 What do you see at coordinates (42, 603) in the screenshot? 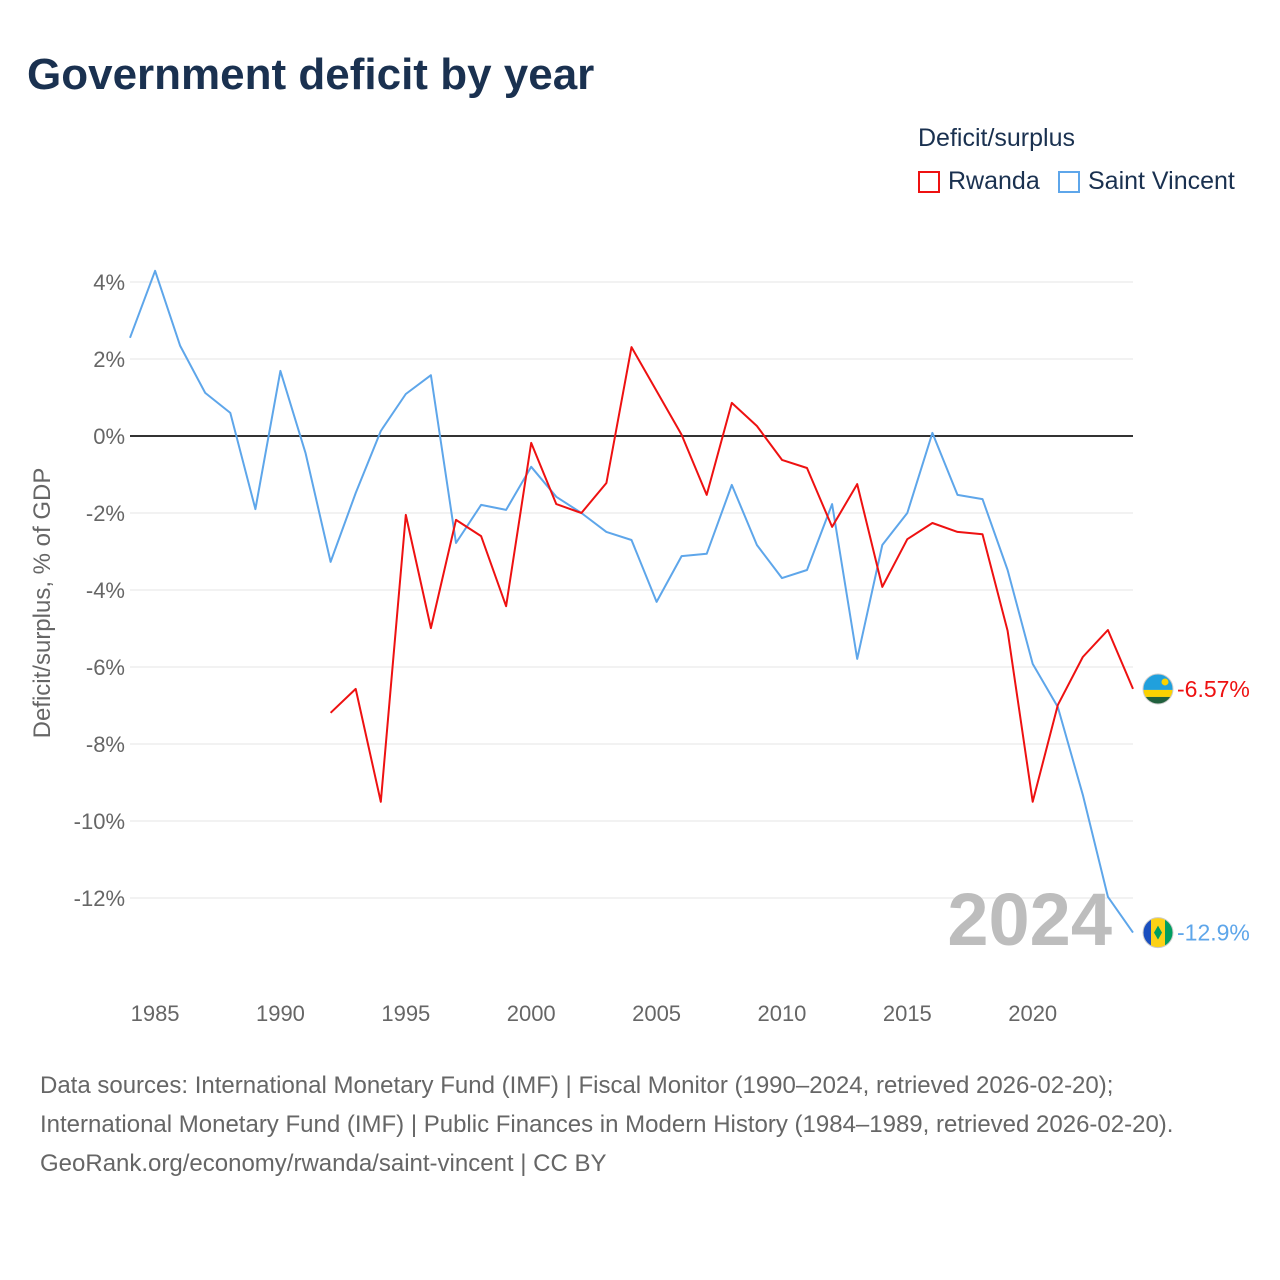
I see `y-axis-label: Deficit/surplus, % of GDP` at bounding box center [42, 603].